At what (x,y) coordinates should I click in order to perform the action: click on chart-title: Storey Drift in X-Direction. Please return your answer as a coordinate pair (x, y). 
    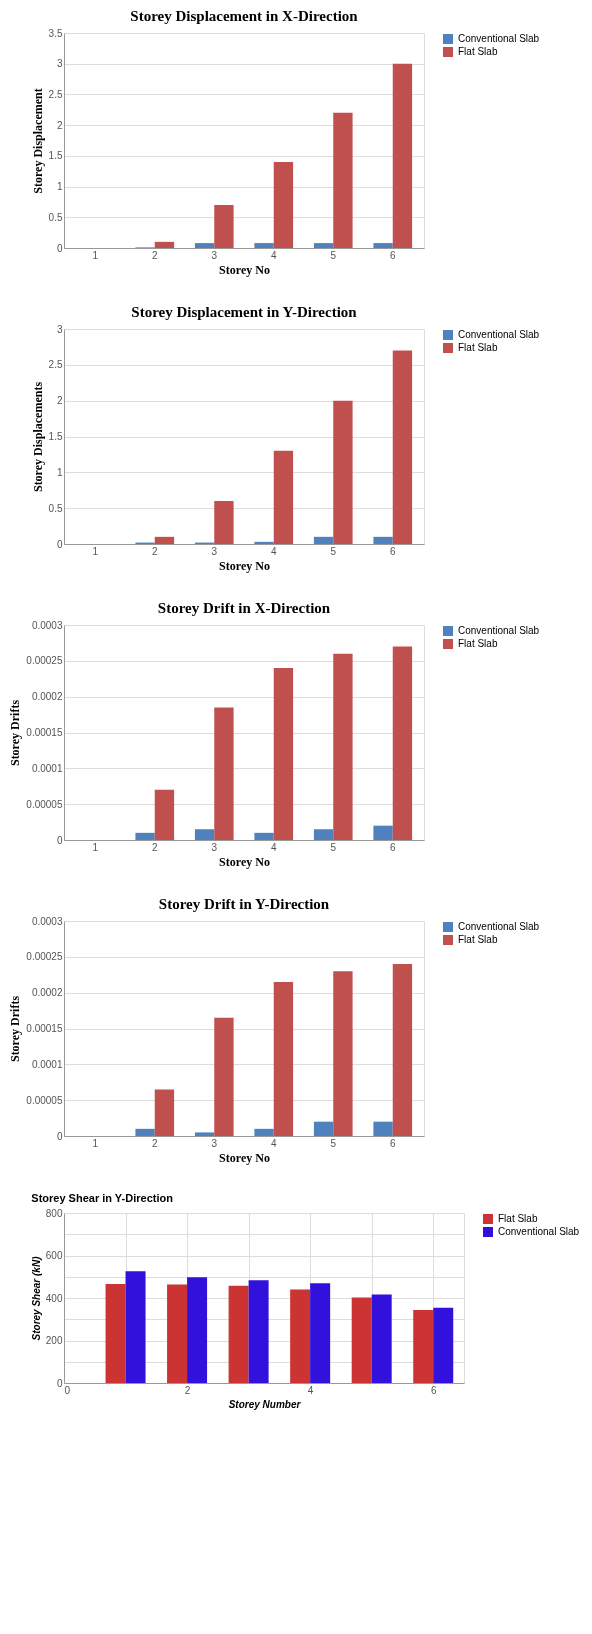
    Looking at the image, I should click on (244, 608).